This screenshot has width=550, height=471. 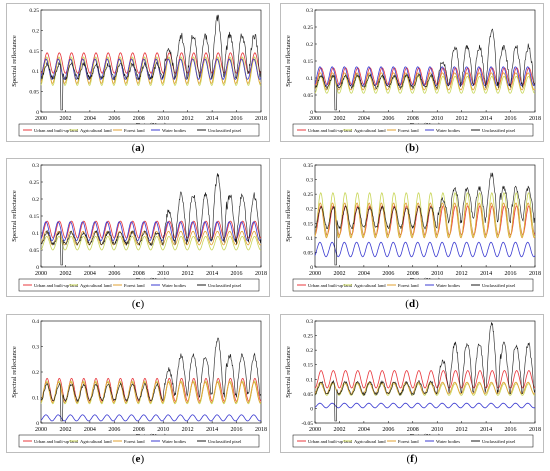 I want to click on panel-e-label: (e), so click(x=138, y=459).